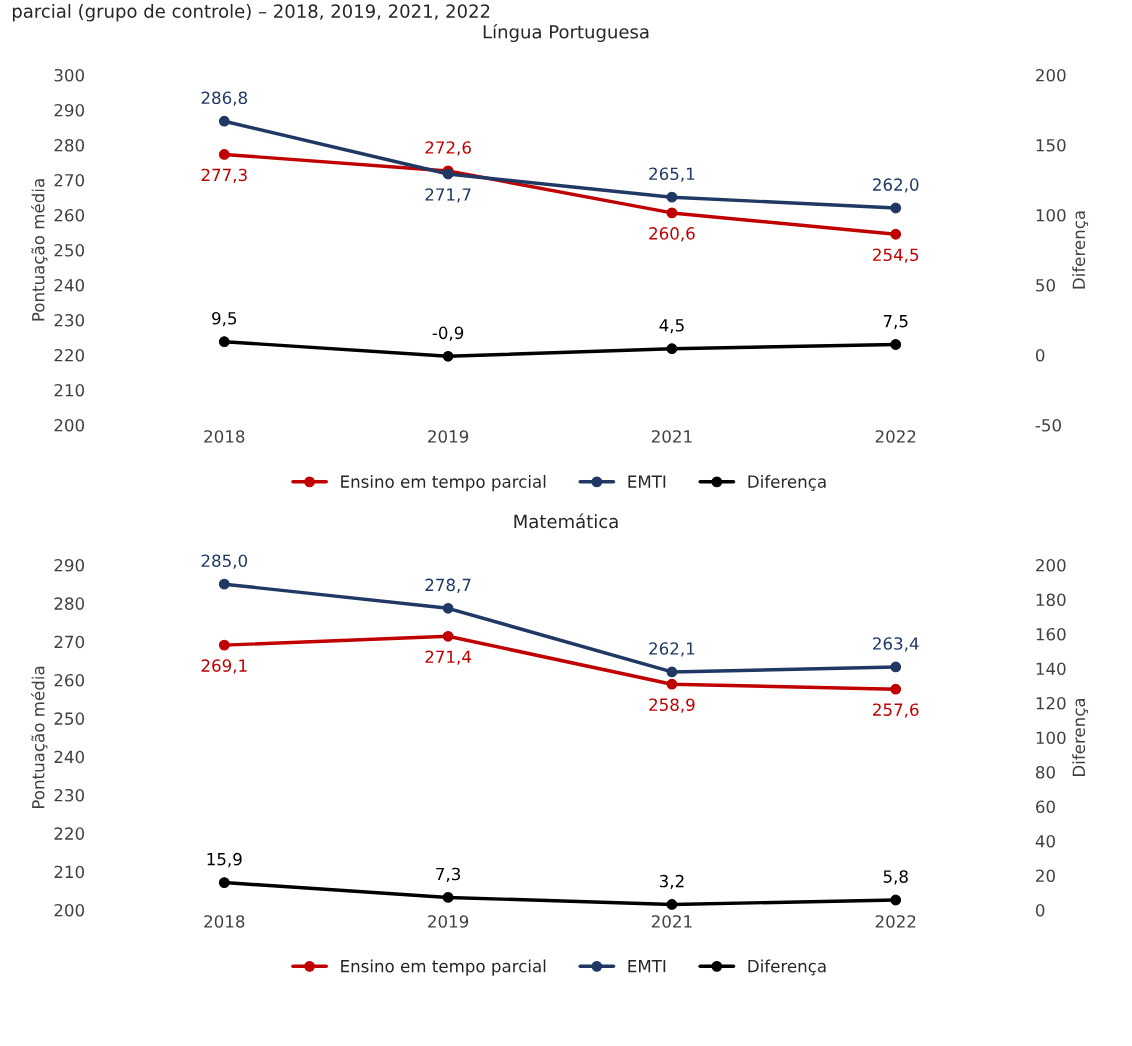  I want to click on data-label: 15,9, so click(224, 860).